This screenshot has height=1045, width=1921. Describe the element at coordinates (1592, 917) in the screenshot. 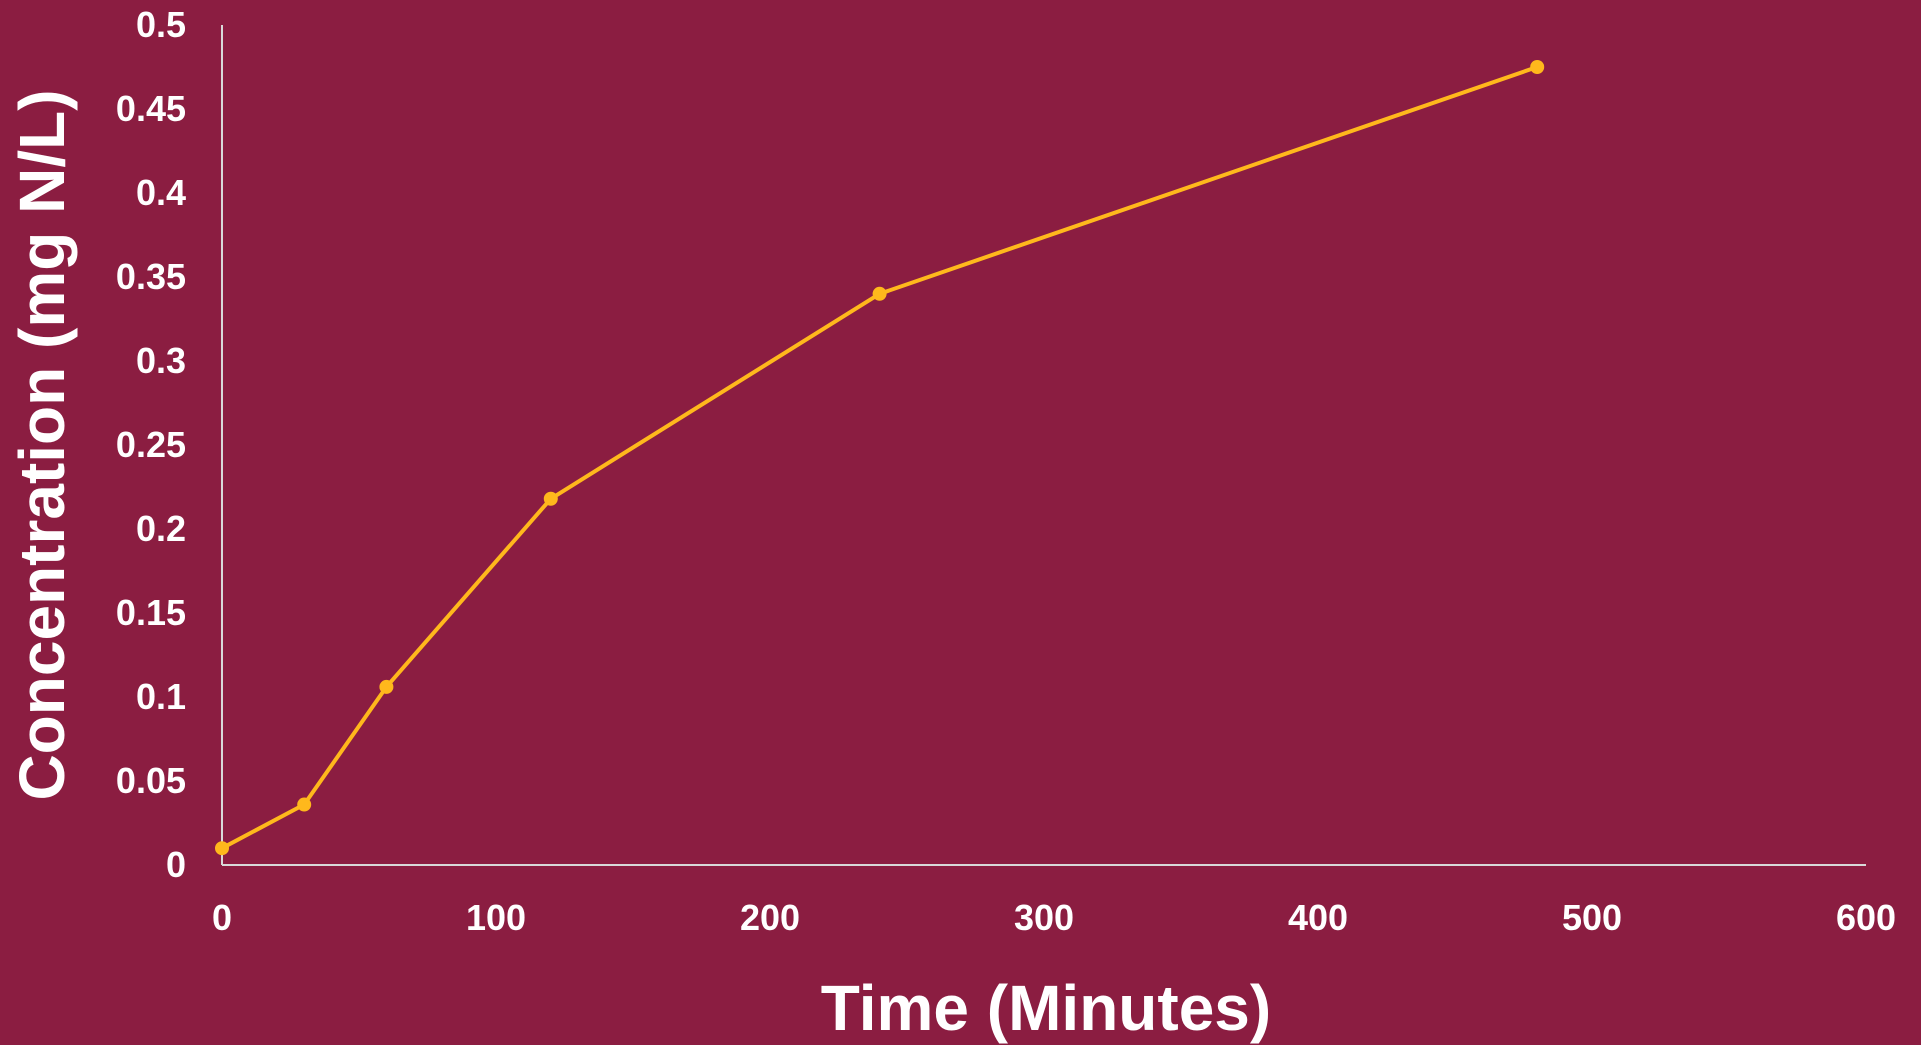

I see `x-tick-label: 500` at that location.